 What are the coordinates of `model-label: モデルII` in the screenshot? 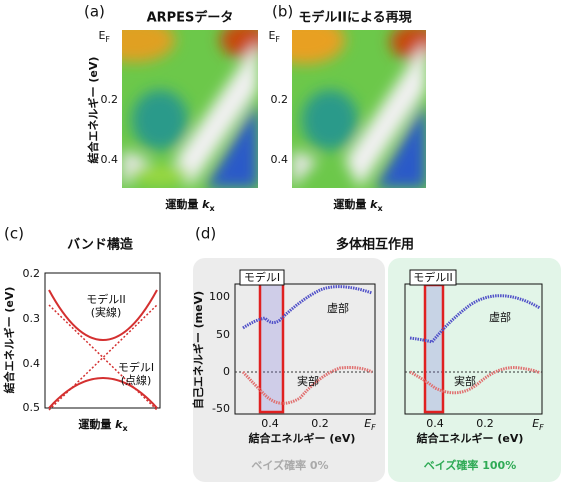 It's located at (433, 277).